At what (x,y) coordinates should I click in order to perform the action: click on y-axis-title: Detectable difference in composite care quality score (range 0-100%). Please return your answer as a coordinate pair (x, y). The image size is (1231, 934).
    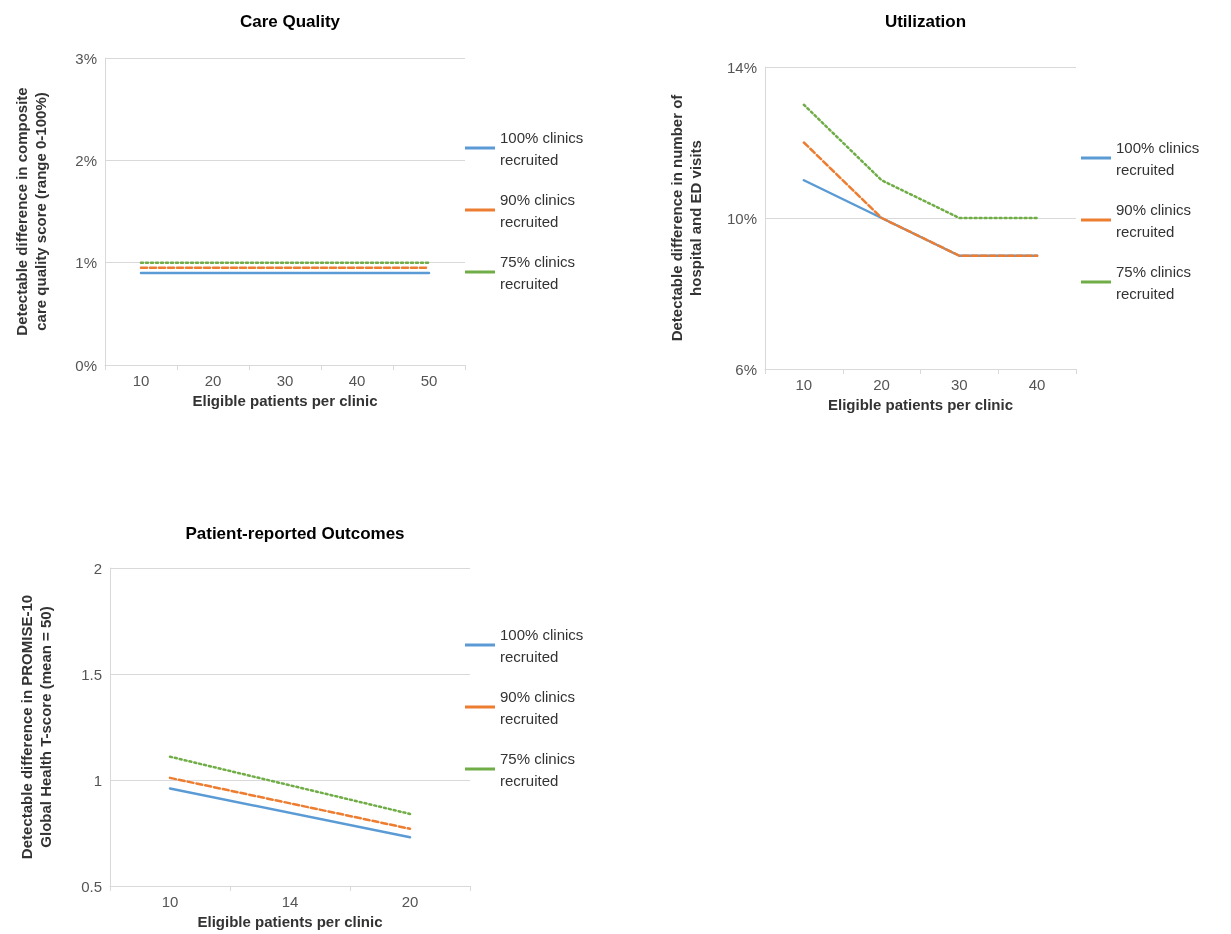
    Looking at the image, I should click on (31, 211).